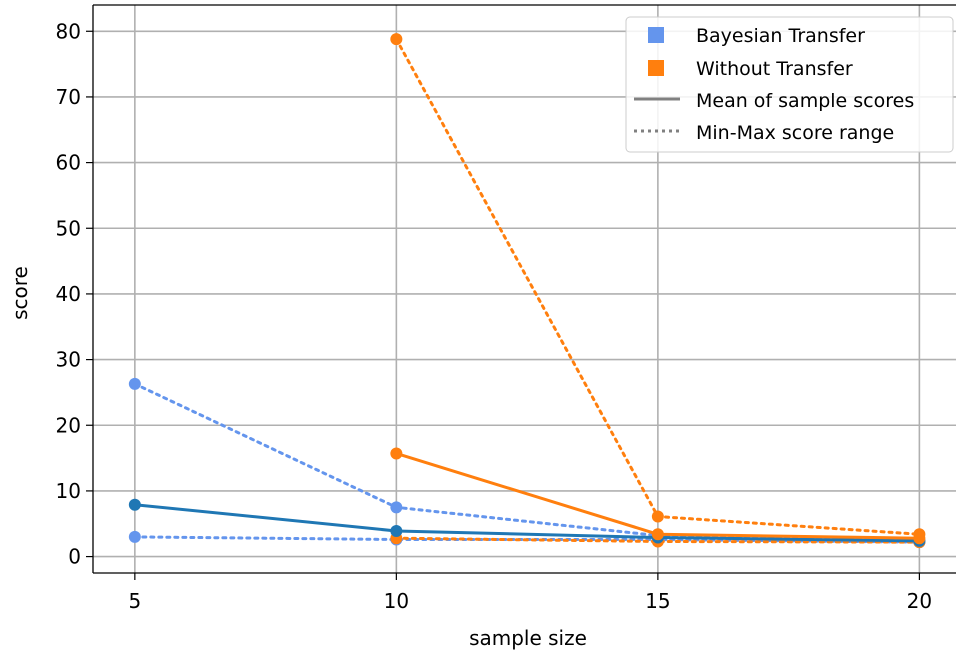  What do you see at coordinates (805, 101) in the screenshot?
I see `legend-label-mean: Mean of sample scores` at bounding box center [805, 101].